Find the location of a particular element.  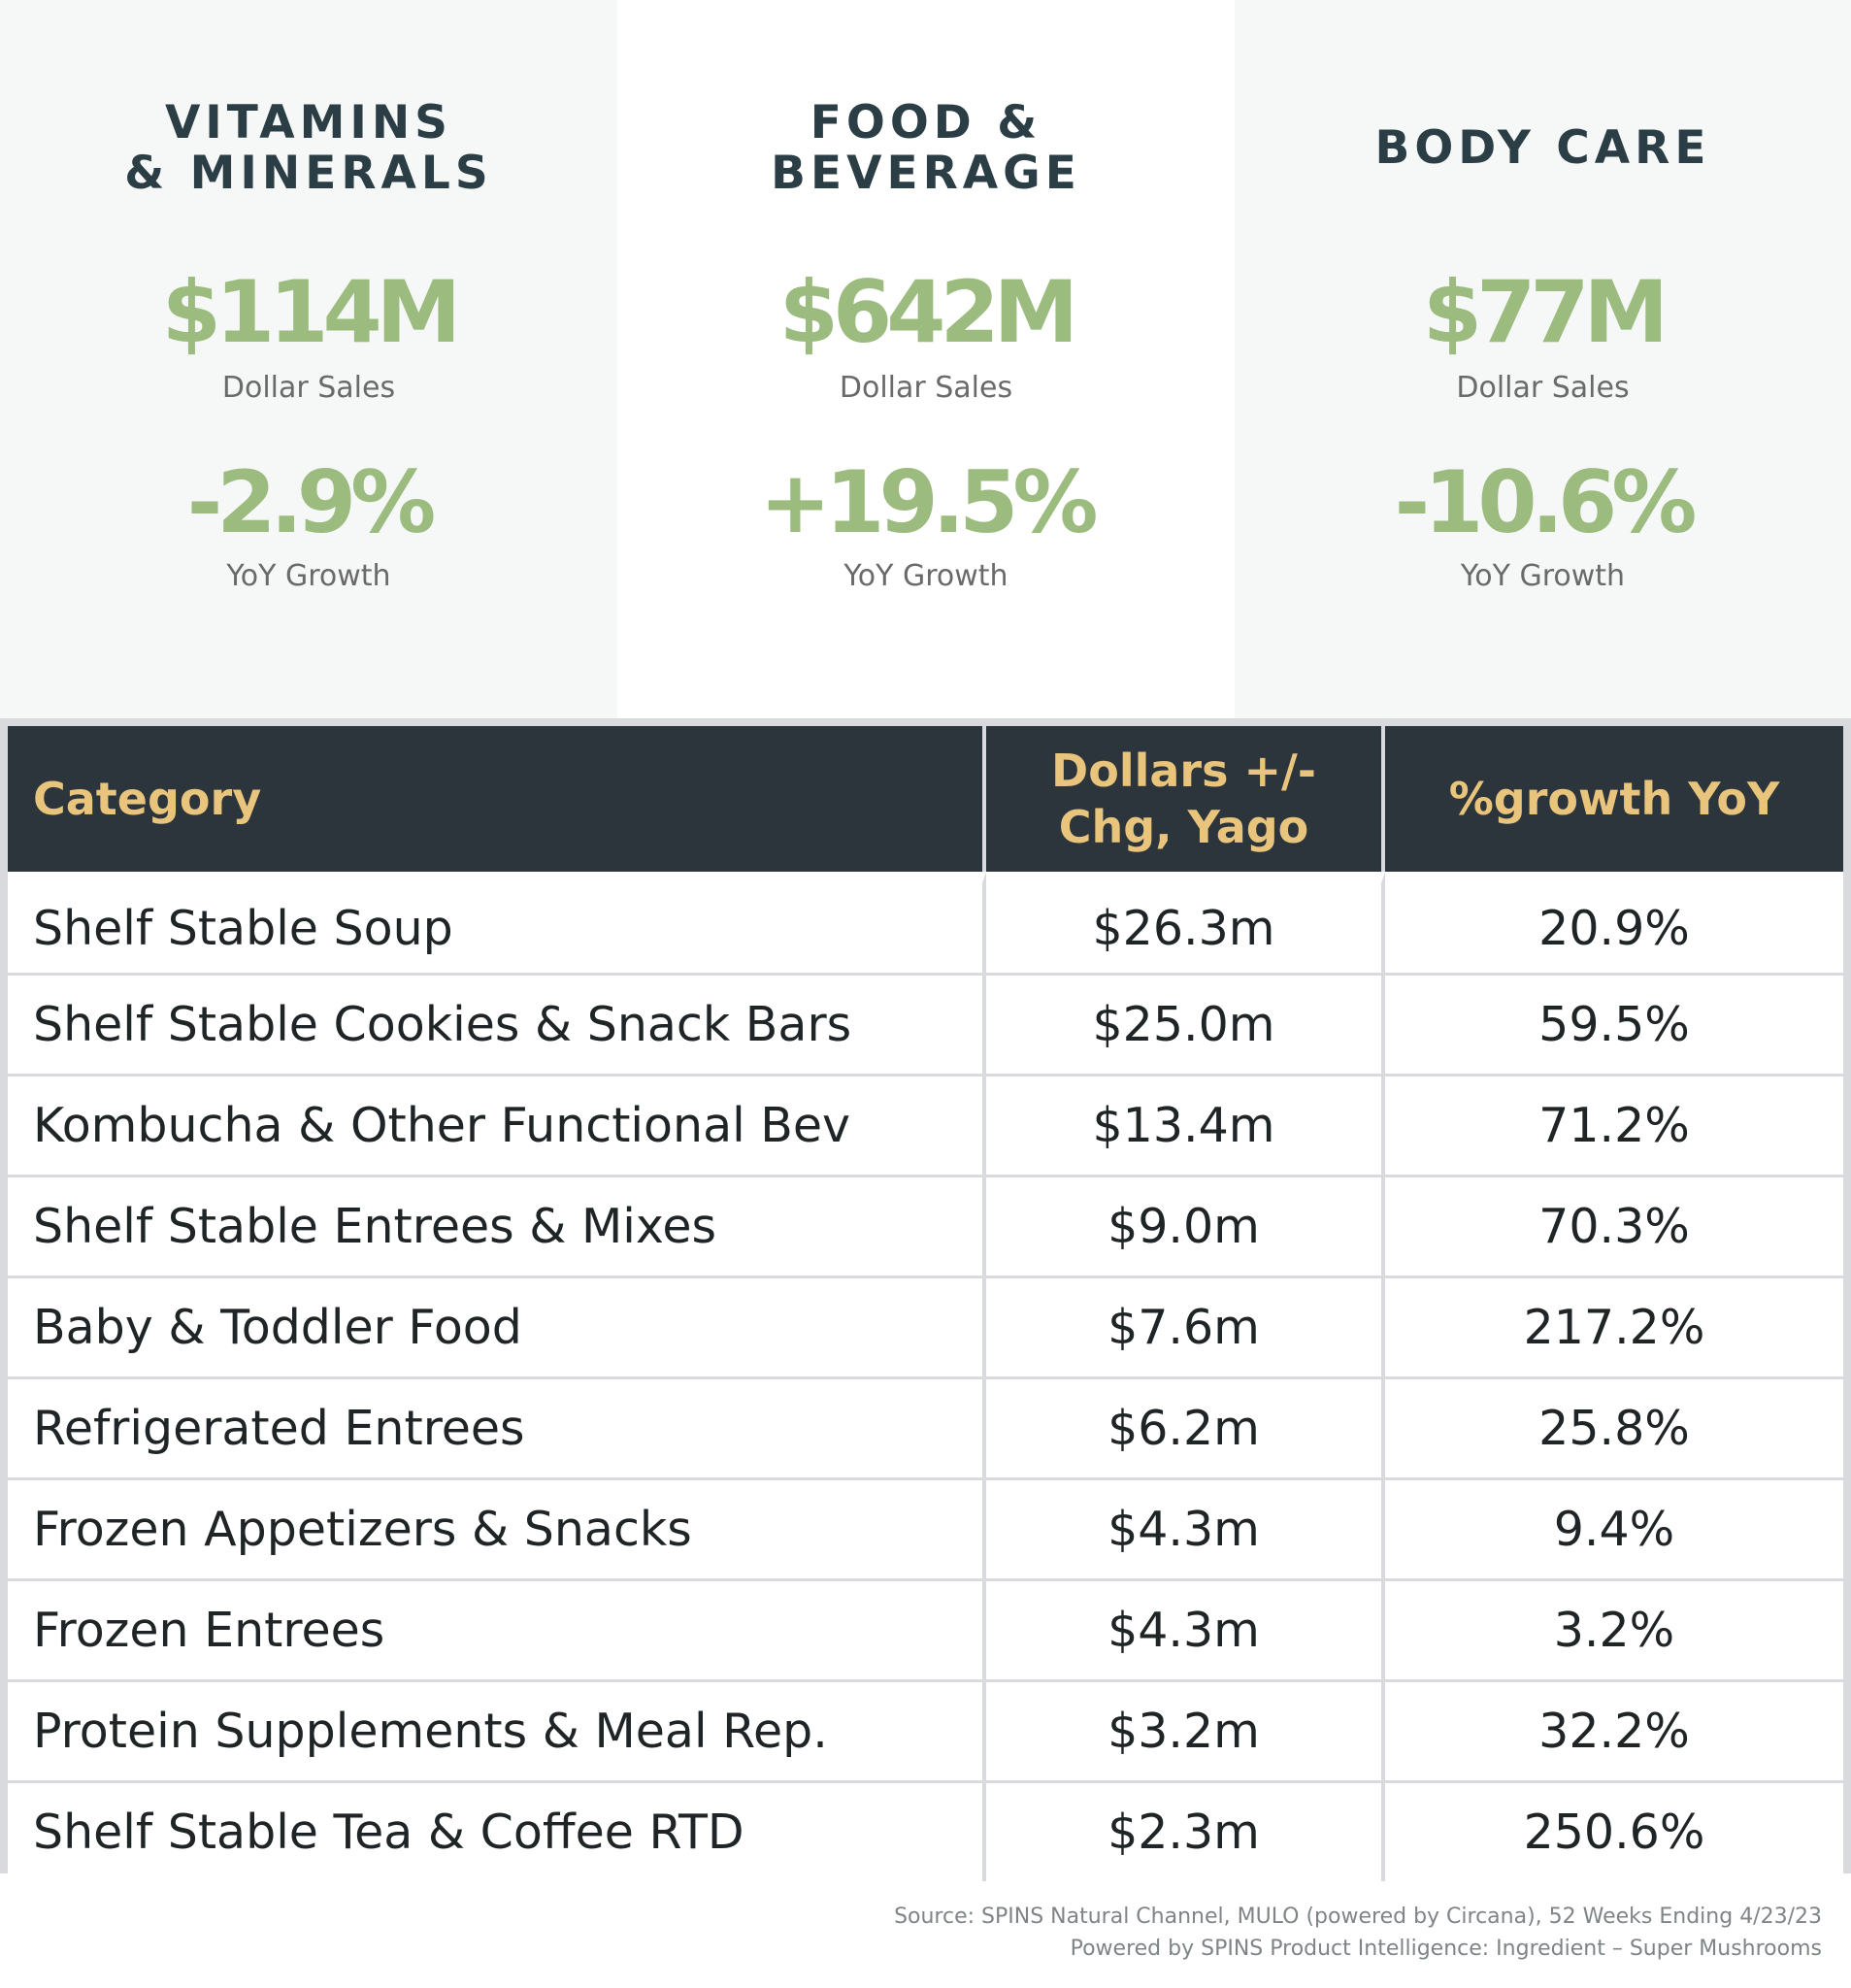

stat-title: FOOD & BEVERAGE is located at coordinates (926, 147).